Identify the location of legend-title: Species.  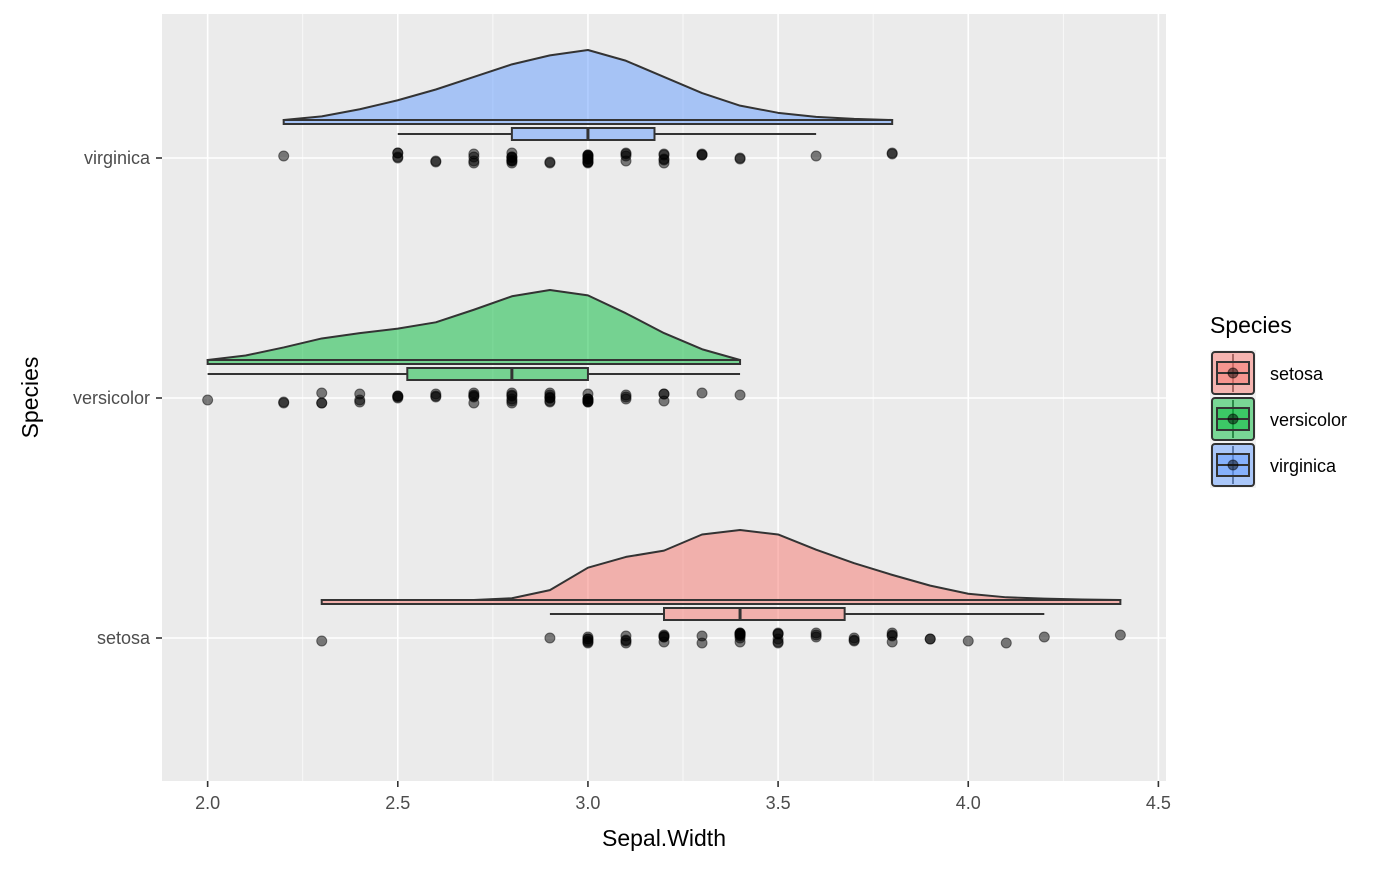
(1251, 325).